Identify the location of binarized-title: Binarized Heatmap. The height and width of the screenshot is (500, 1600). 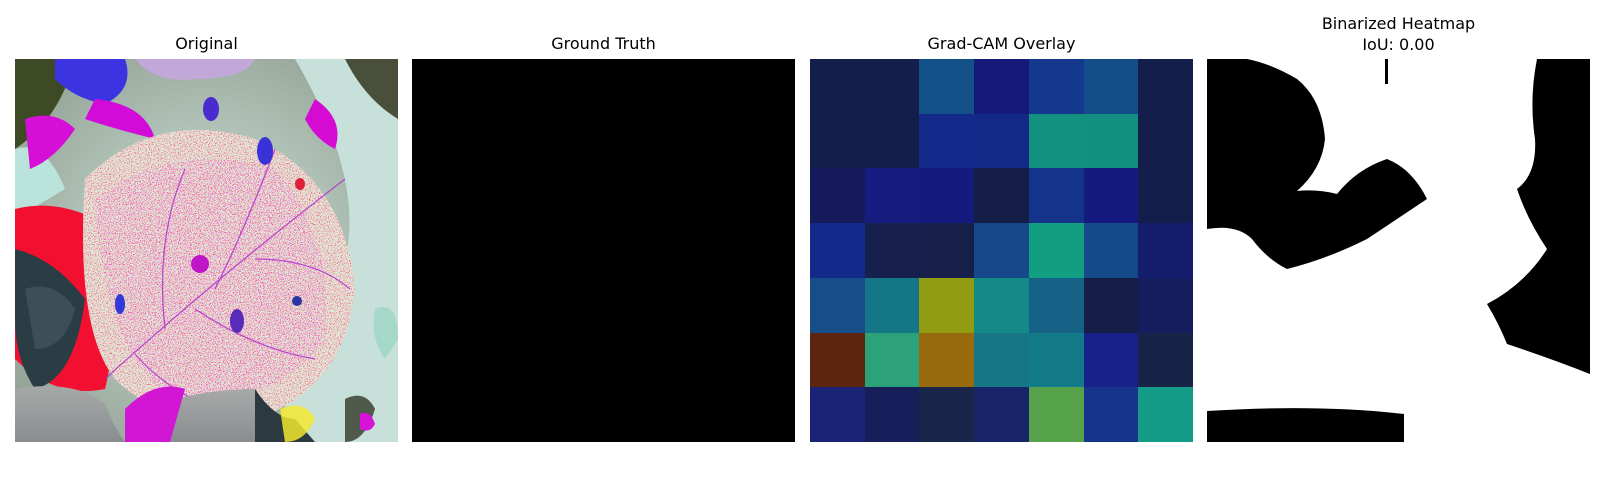
(1398, 23).